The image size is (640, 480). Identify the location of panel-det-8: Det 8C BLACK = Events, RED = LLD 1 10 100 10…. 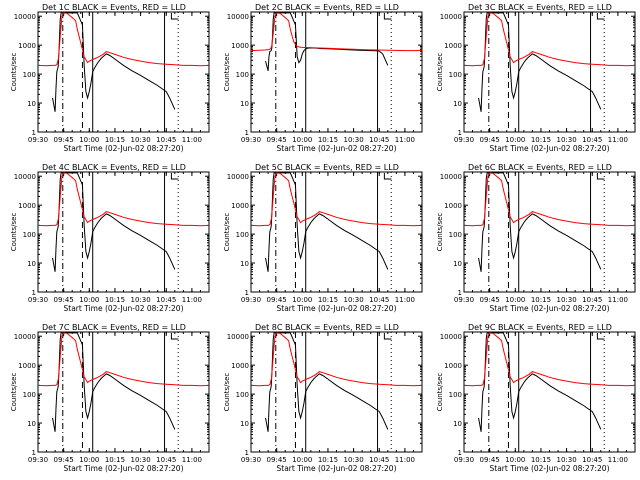
(323, 398).